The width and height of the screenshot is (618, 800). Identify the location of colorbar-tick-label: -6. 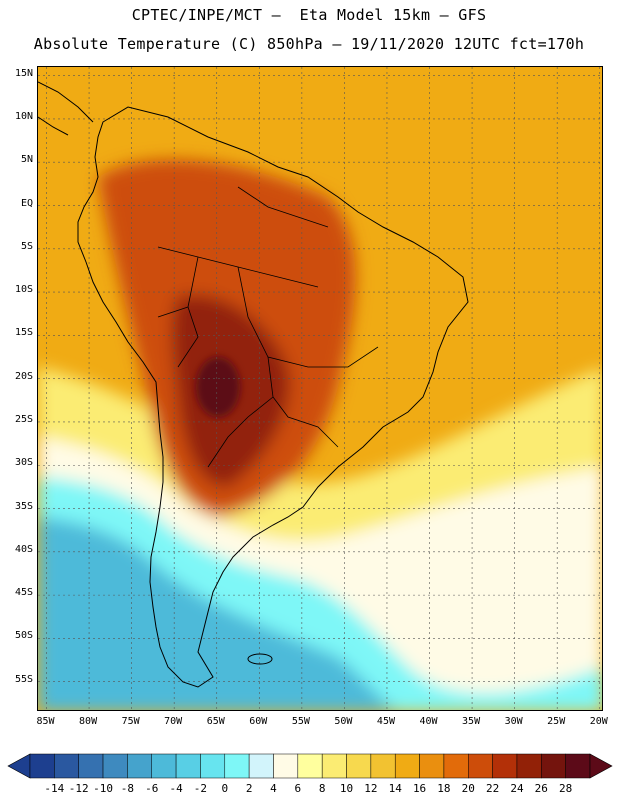
(152, 788).